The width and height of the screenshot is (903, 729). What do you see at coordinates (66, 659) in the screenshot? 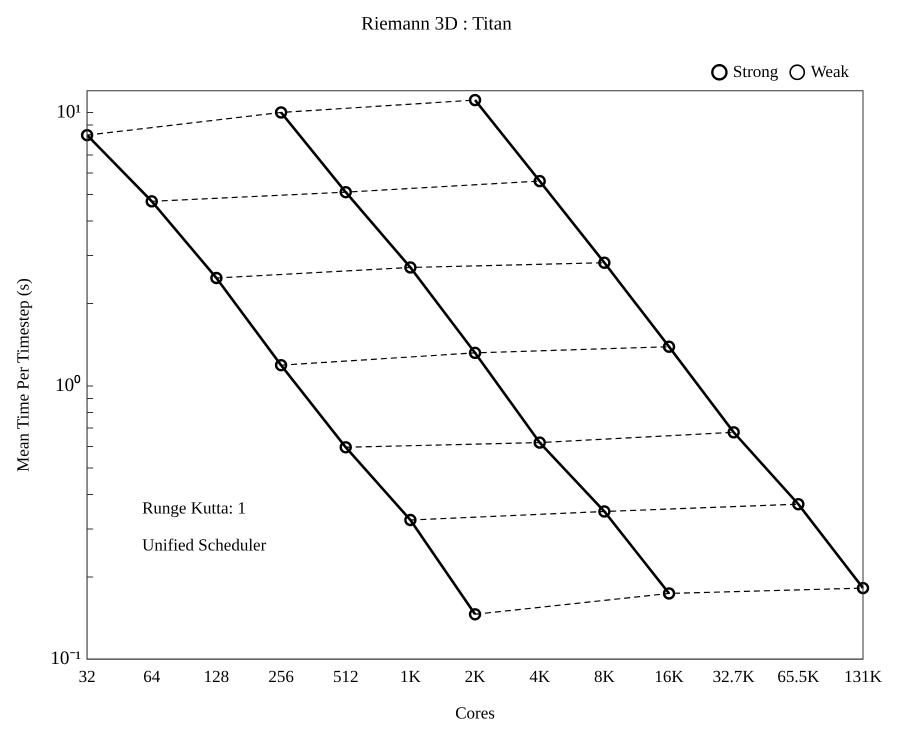
I see `y-tick-label: 10⁻¹` at bounding box center [66, 659].